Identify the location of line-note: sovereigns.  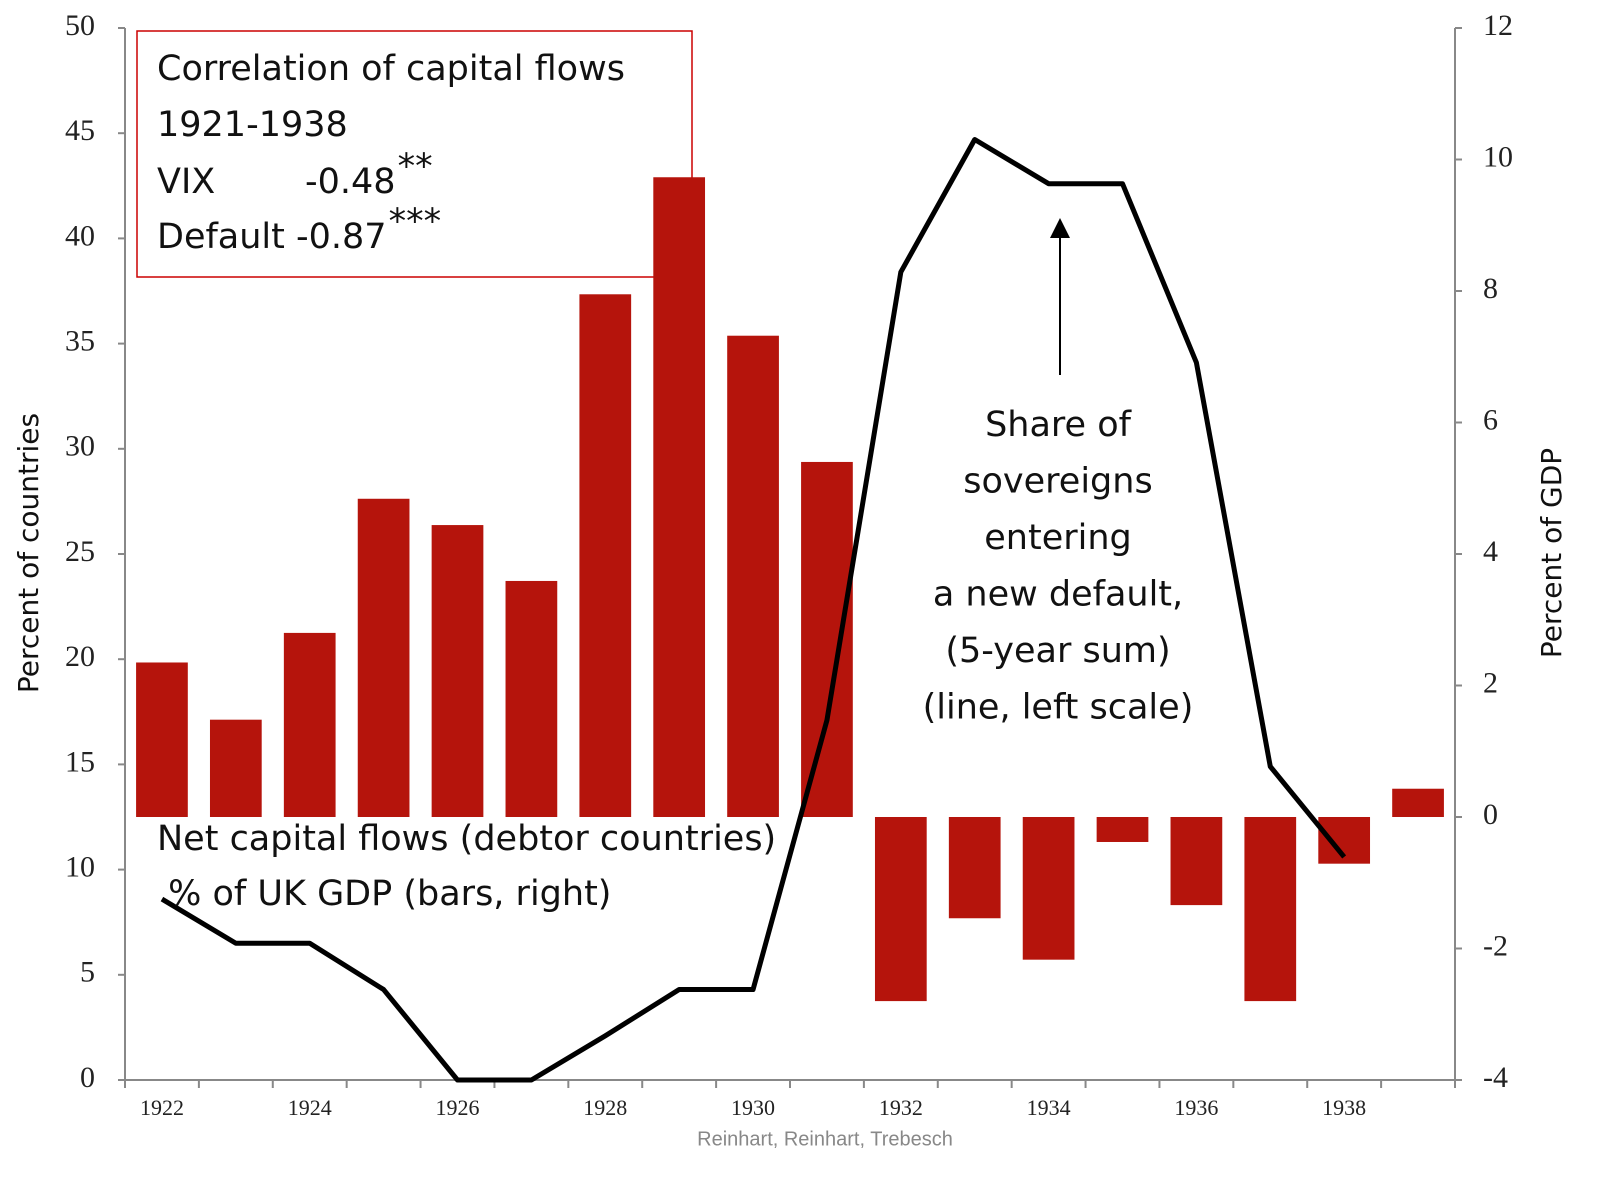
(1057, 482).